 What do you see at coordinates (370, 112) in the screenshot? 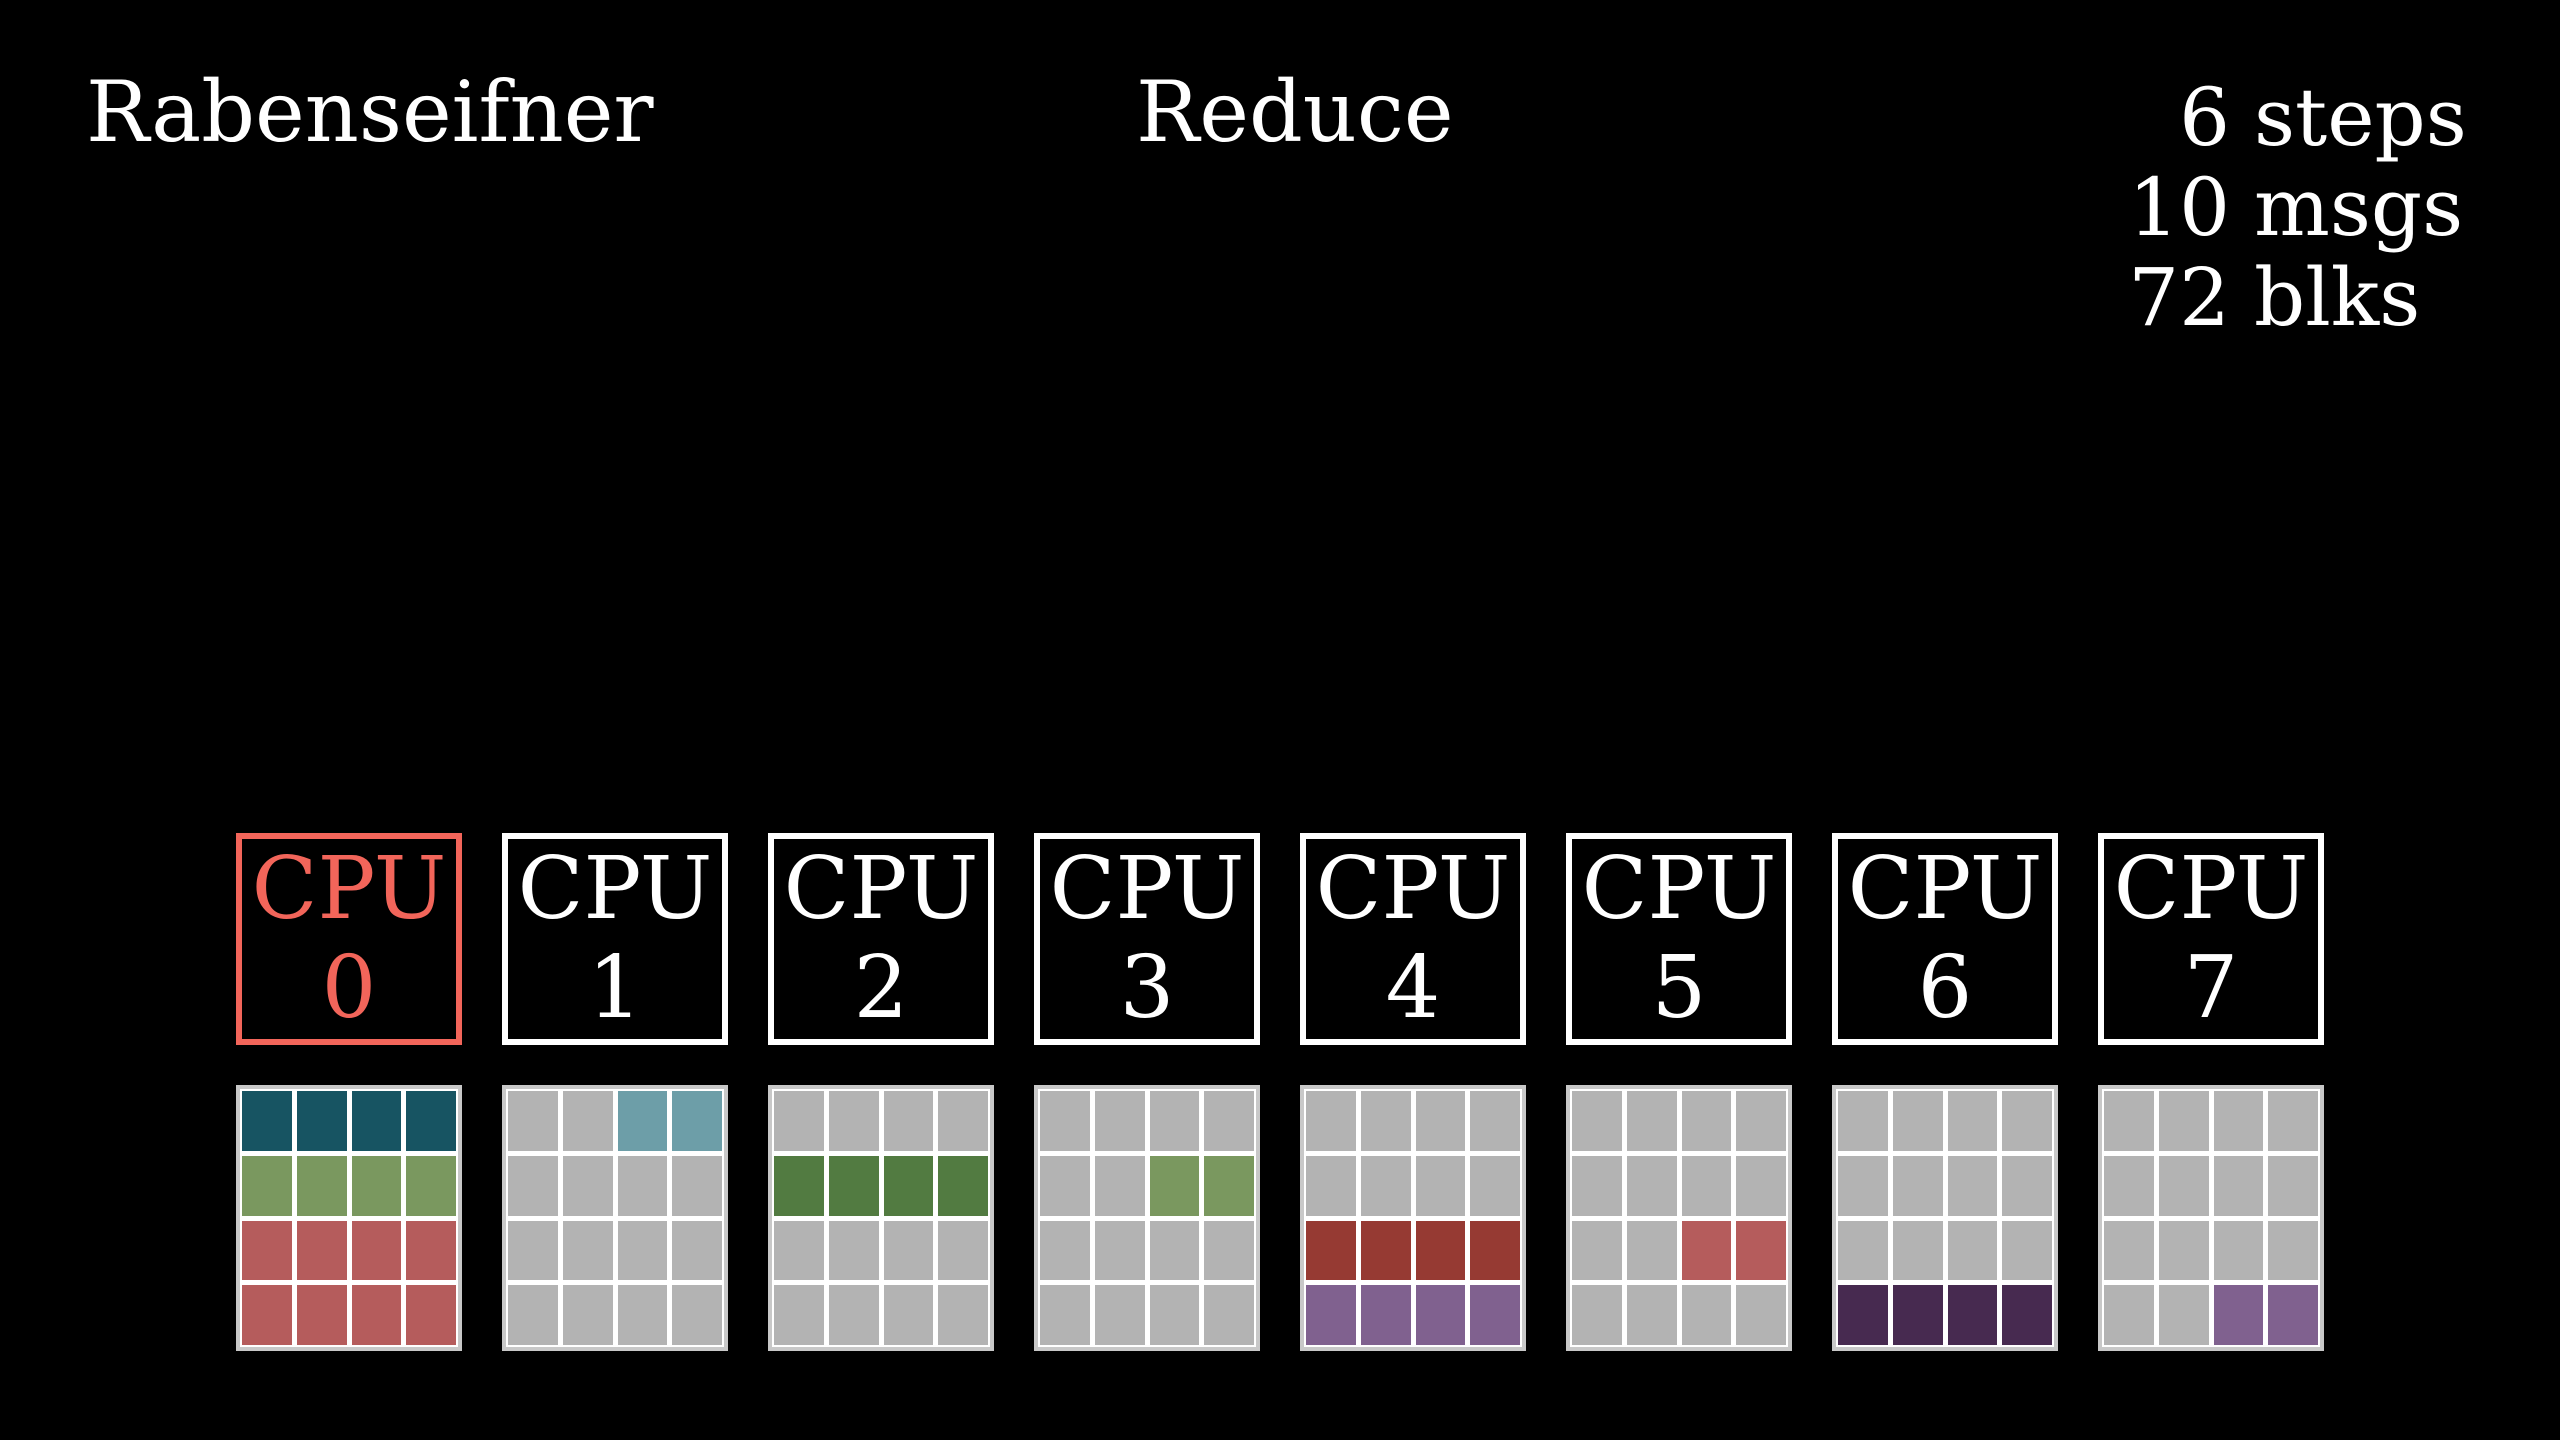
I see `algorithm-title: Rabenseifner` at bounding box center [370, 112].